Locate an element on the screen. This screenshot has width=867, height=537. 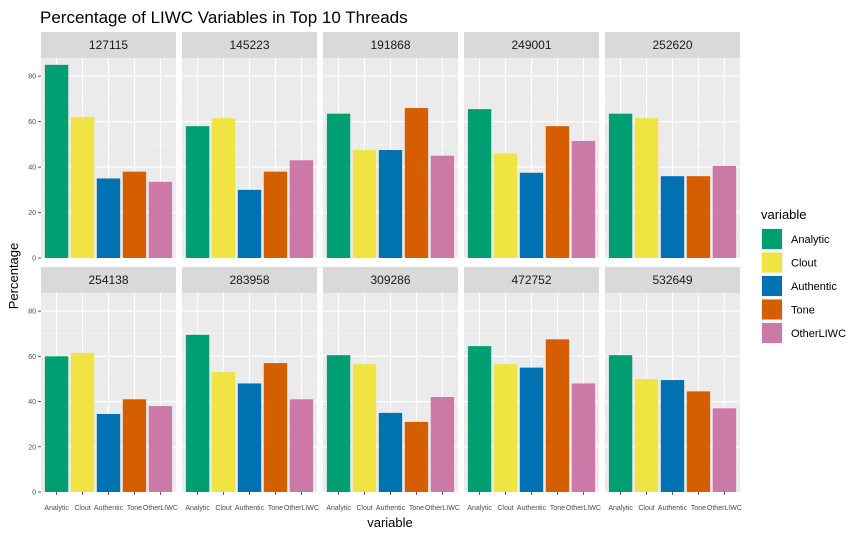
facet-strip-label: 472752 is located at coordinates (531, 280).